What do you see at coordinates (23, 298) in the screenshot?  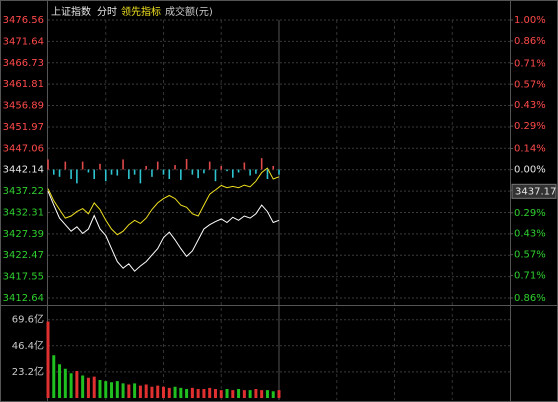 I see `y-tick-label: 3412.64` at bounding box center [23, 298].